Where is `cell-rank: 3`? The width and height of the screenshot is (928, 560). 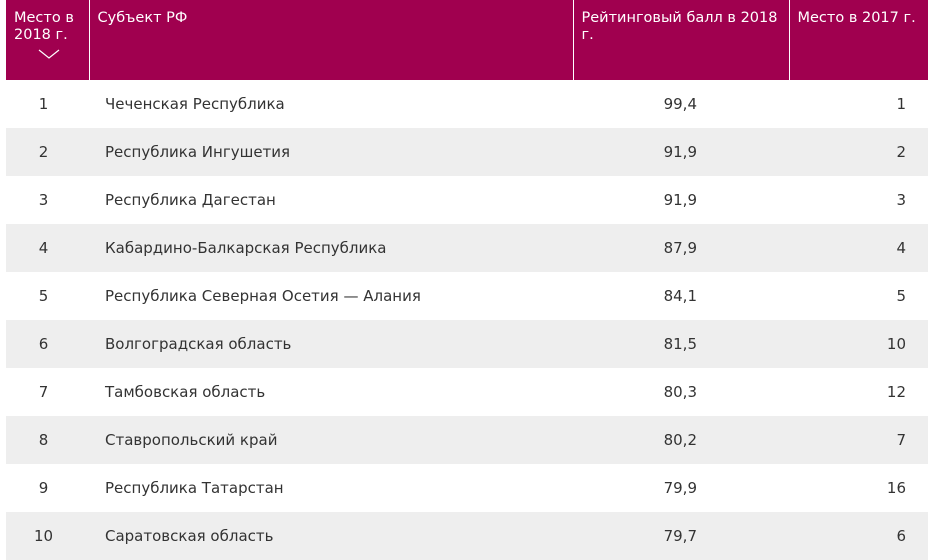
cell-rank: 3 is located at coordinates (47, 200).